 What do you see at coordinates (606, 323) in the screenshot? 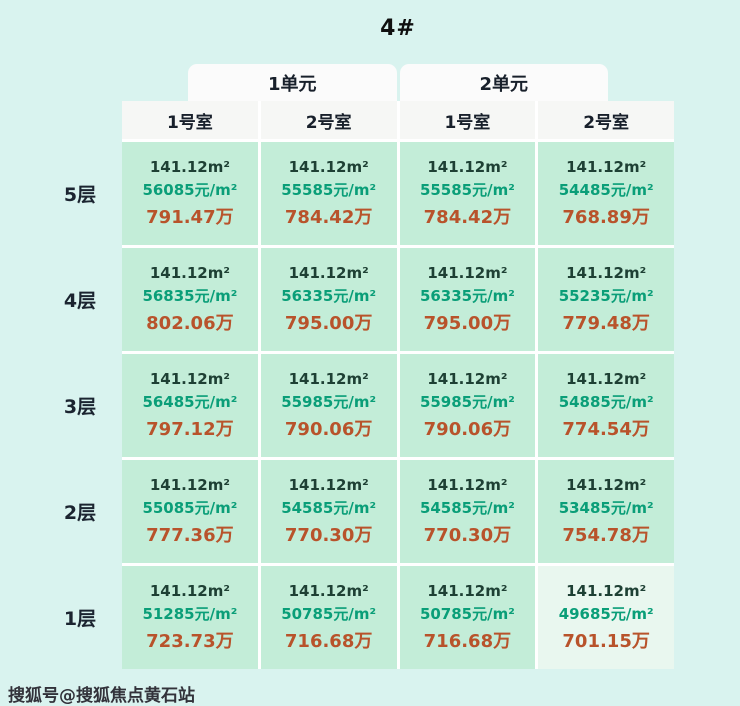
I see `total-price-text: 779.48万` at bounding box center [606, 323].